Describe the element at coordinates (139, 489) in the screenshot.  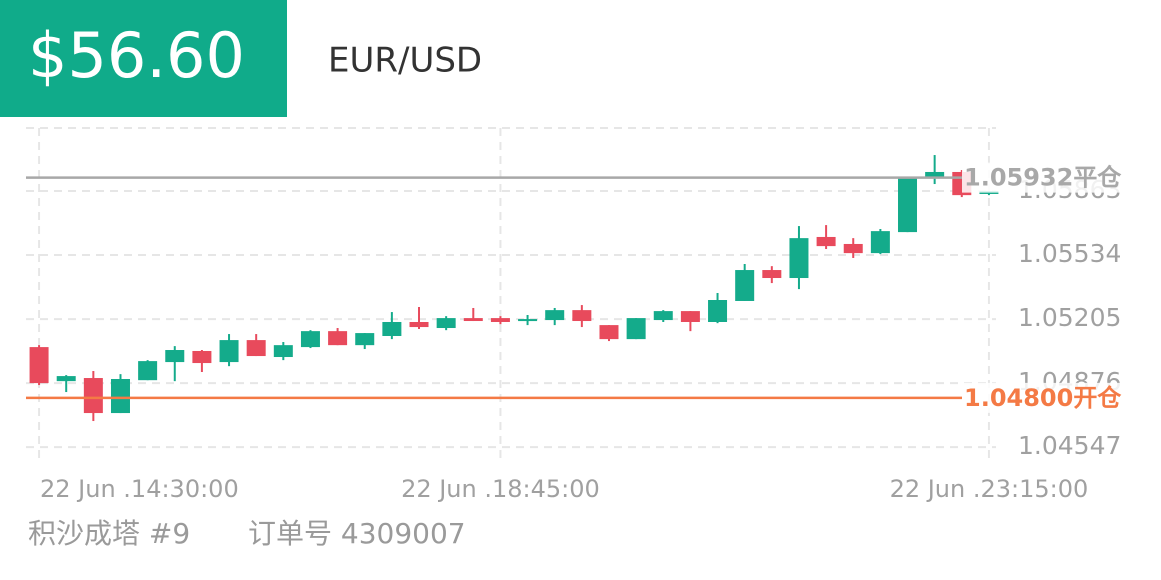
I see `x-tick-label: 22 Jun .14:30:00` at that location.